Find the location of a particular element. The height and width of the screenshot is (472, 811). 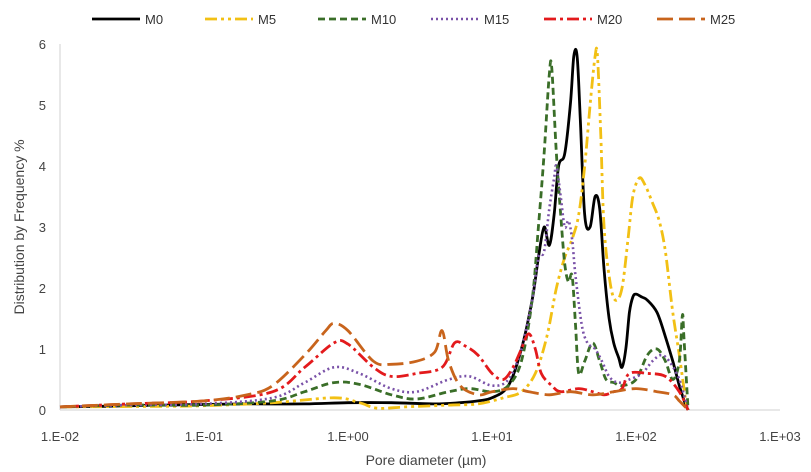

series-line-m25 is located at coordinates (374, 366).